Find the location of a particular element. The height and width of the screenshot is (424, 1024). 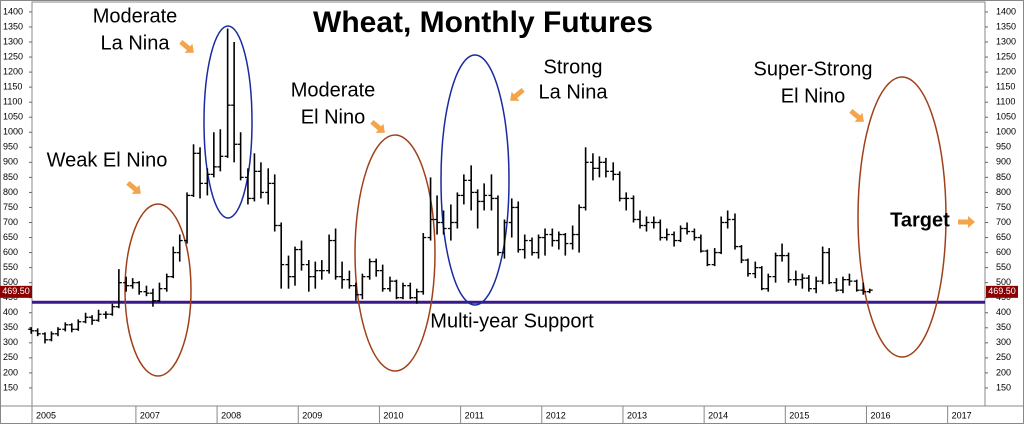

x-tick-label: 2016 is located at coordinates (880, 415).